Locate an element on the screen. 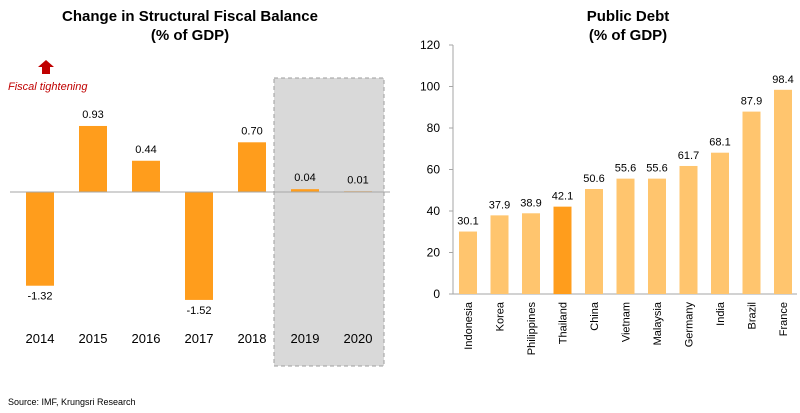  fiscal-tightening-annotation: Fiscal tightening is located at coordinates (48, 76).